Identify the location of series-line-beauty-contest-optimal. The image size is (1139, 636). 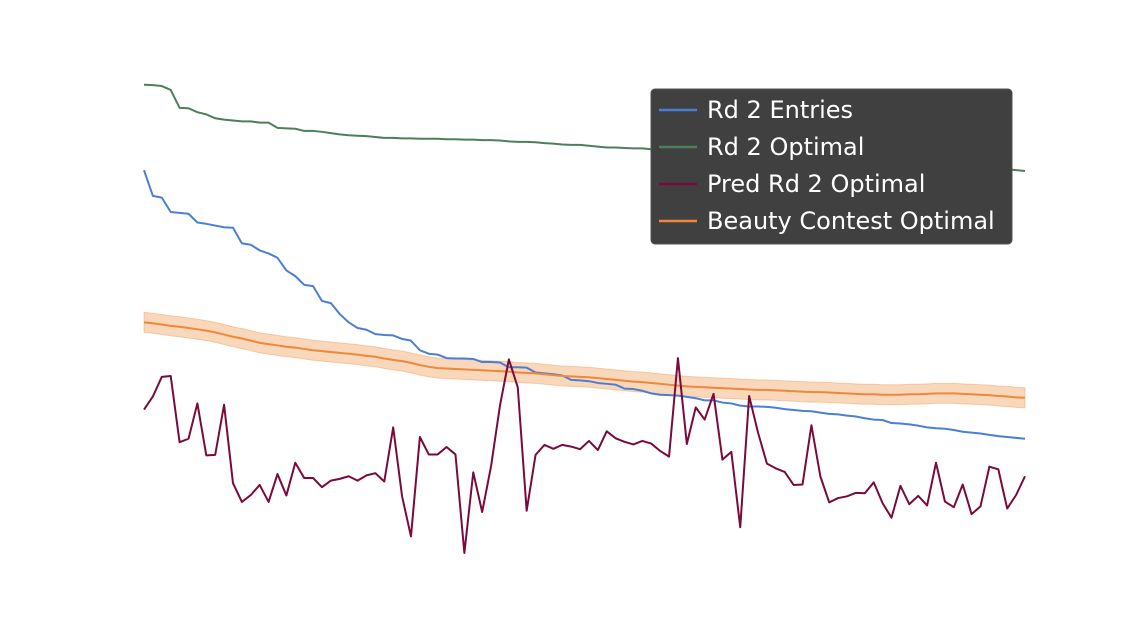
(584, 360).